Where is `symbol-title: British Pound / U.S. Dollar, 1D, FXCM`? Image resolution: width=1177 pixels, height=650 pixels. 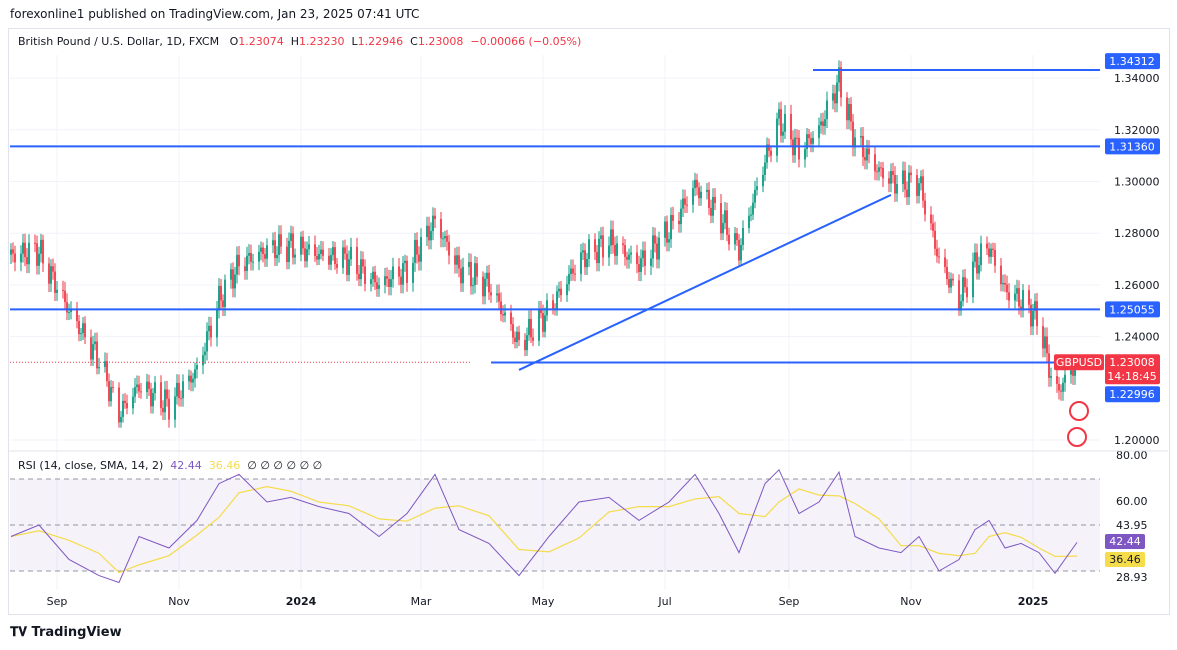 symbol-title: British Pound / U.S. Dollar, 1D, FXCM is located at coordinates (119, 41).